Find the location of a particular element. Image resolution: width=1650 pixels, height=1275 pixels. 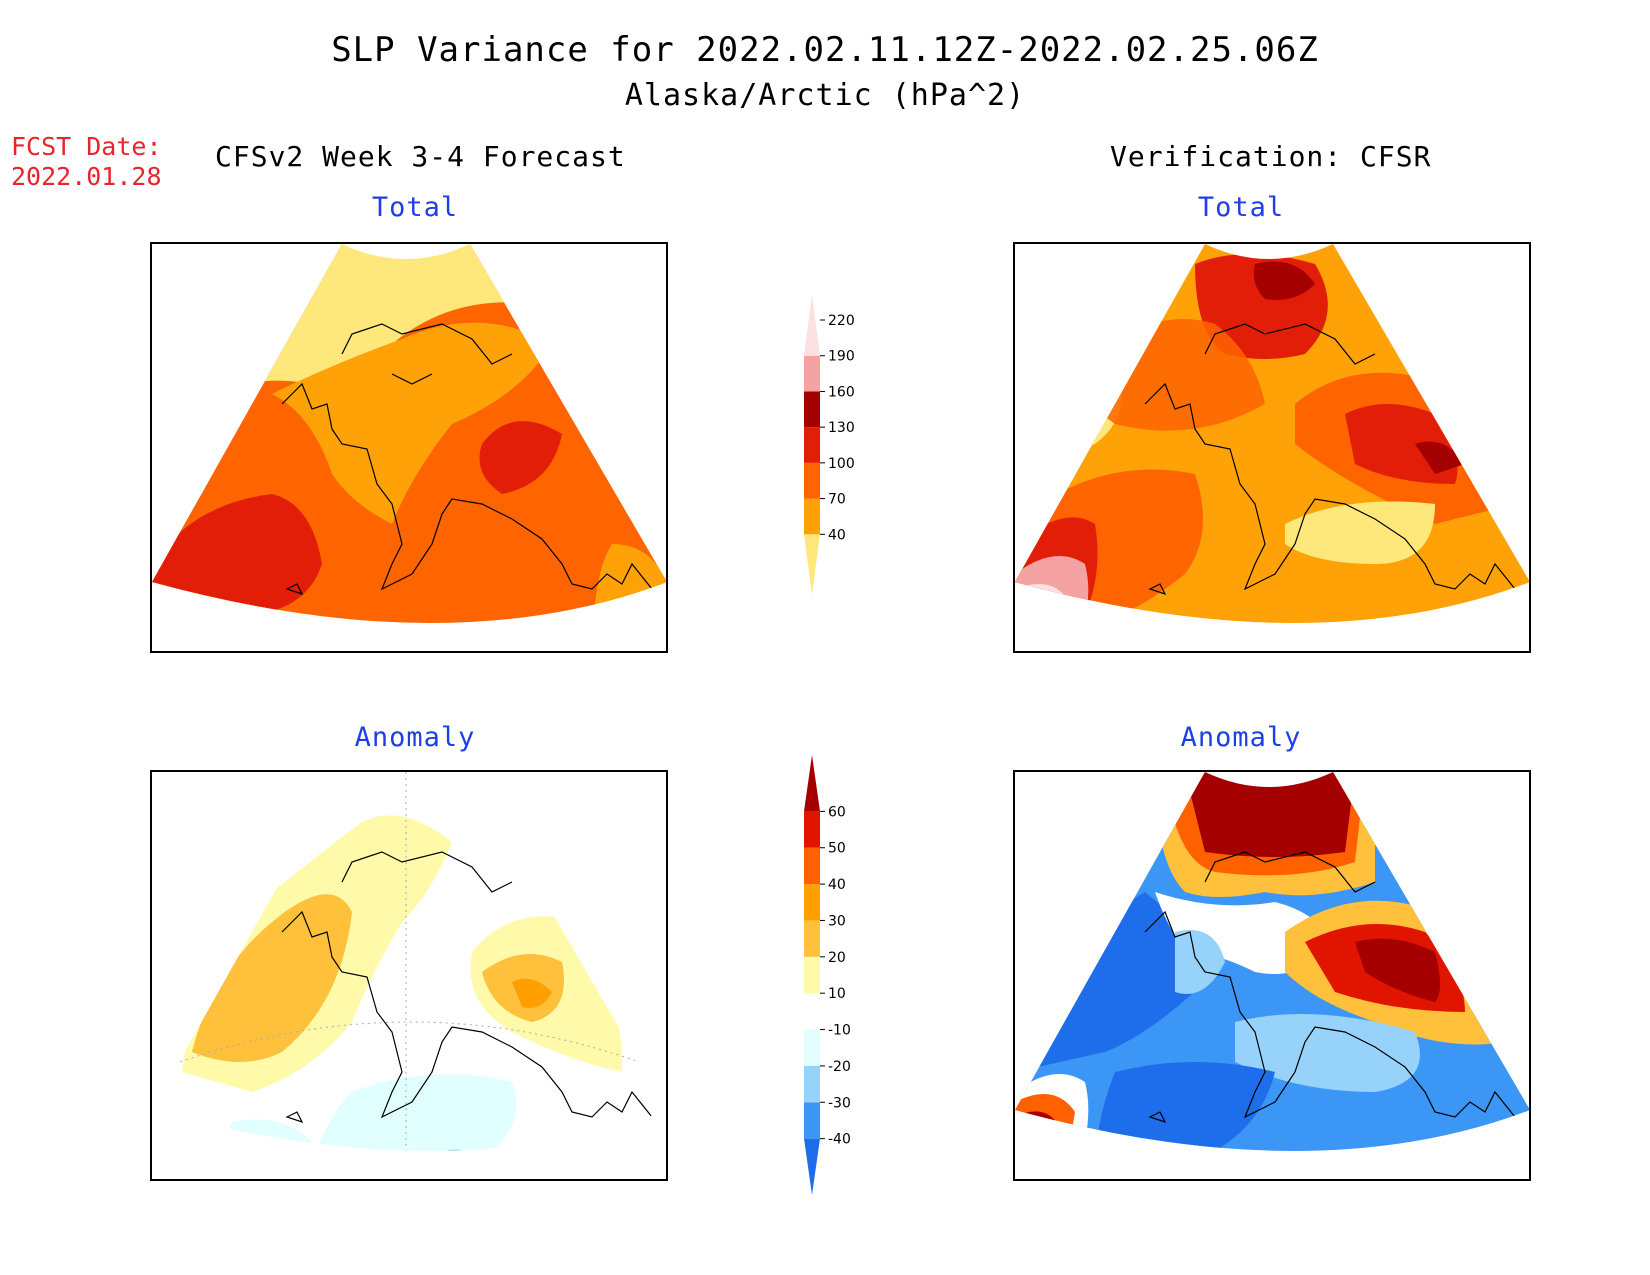

total-colorbar: 40 70 100 130 160 190 220 is located at coordinates (835, 450).